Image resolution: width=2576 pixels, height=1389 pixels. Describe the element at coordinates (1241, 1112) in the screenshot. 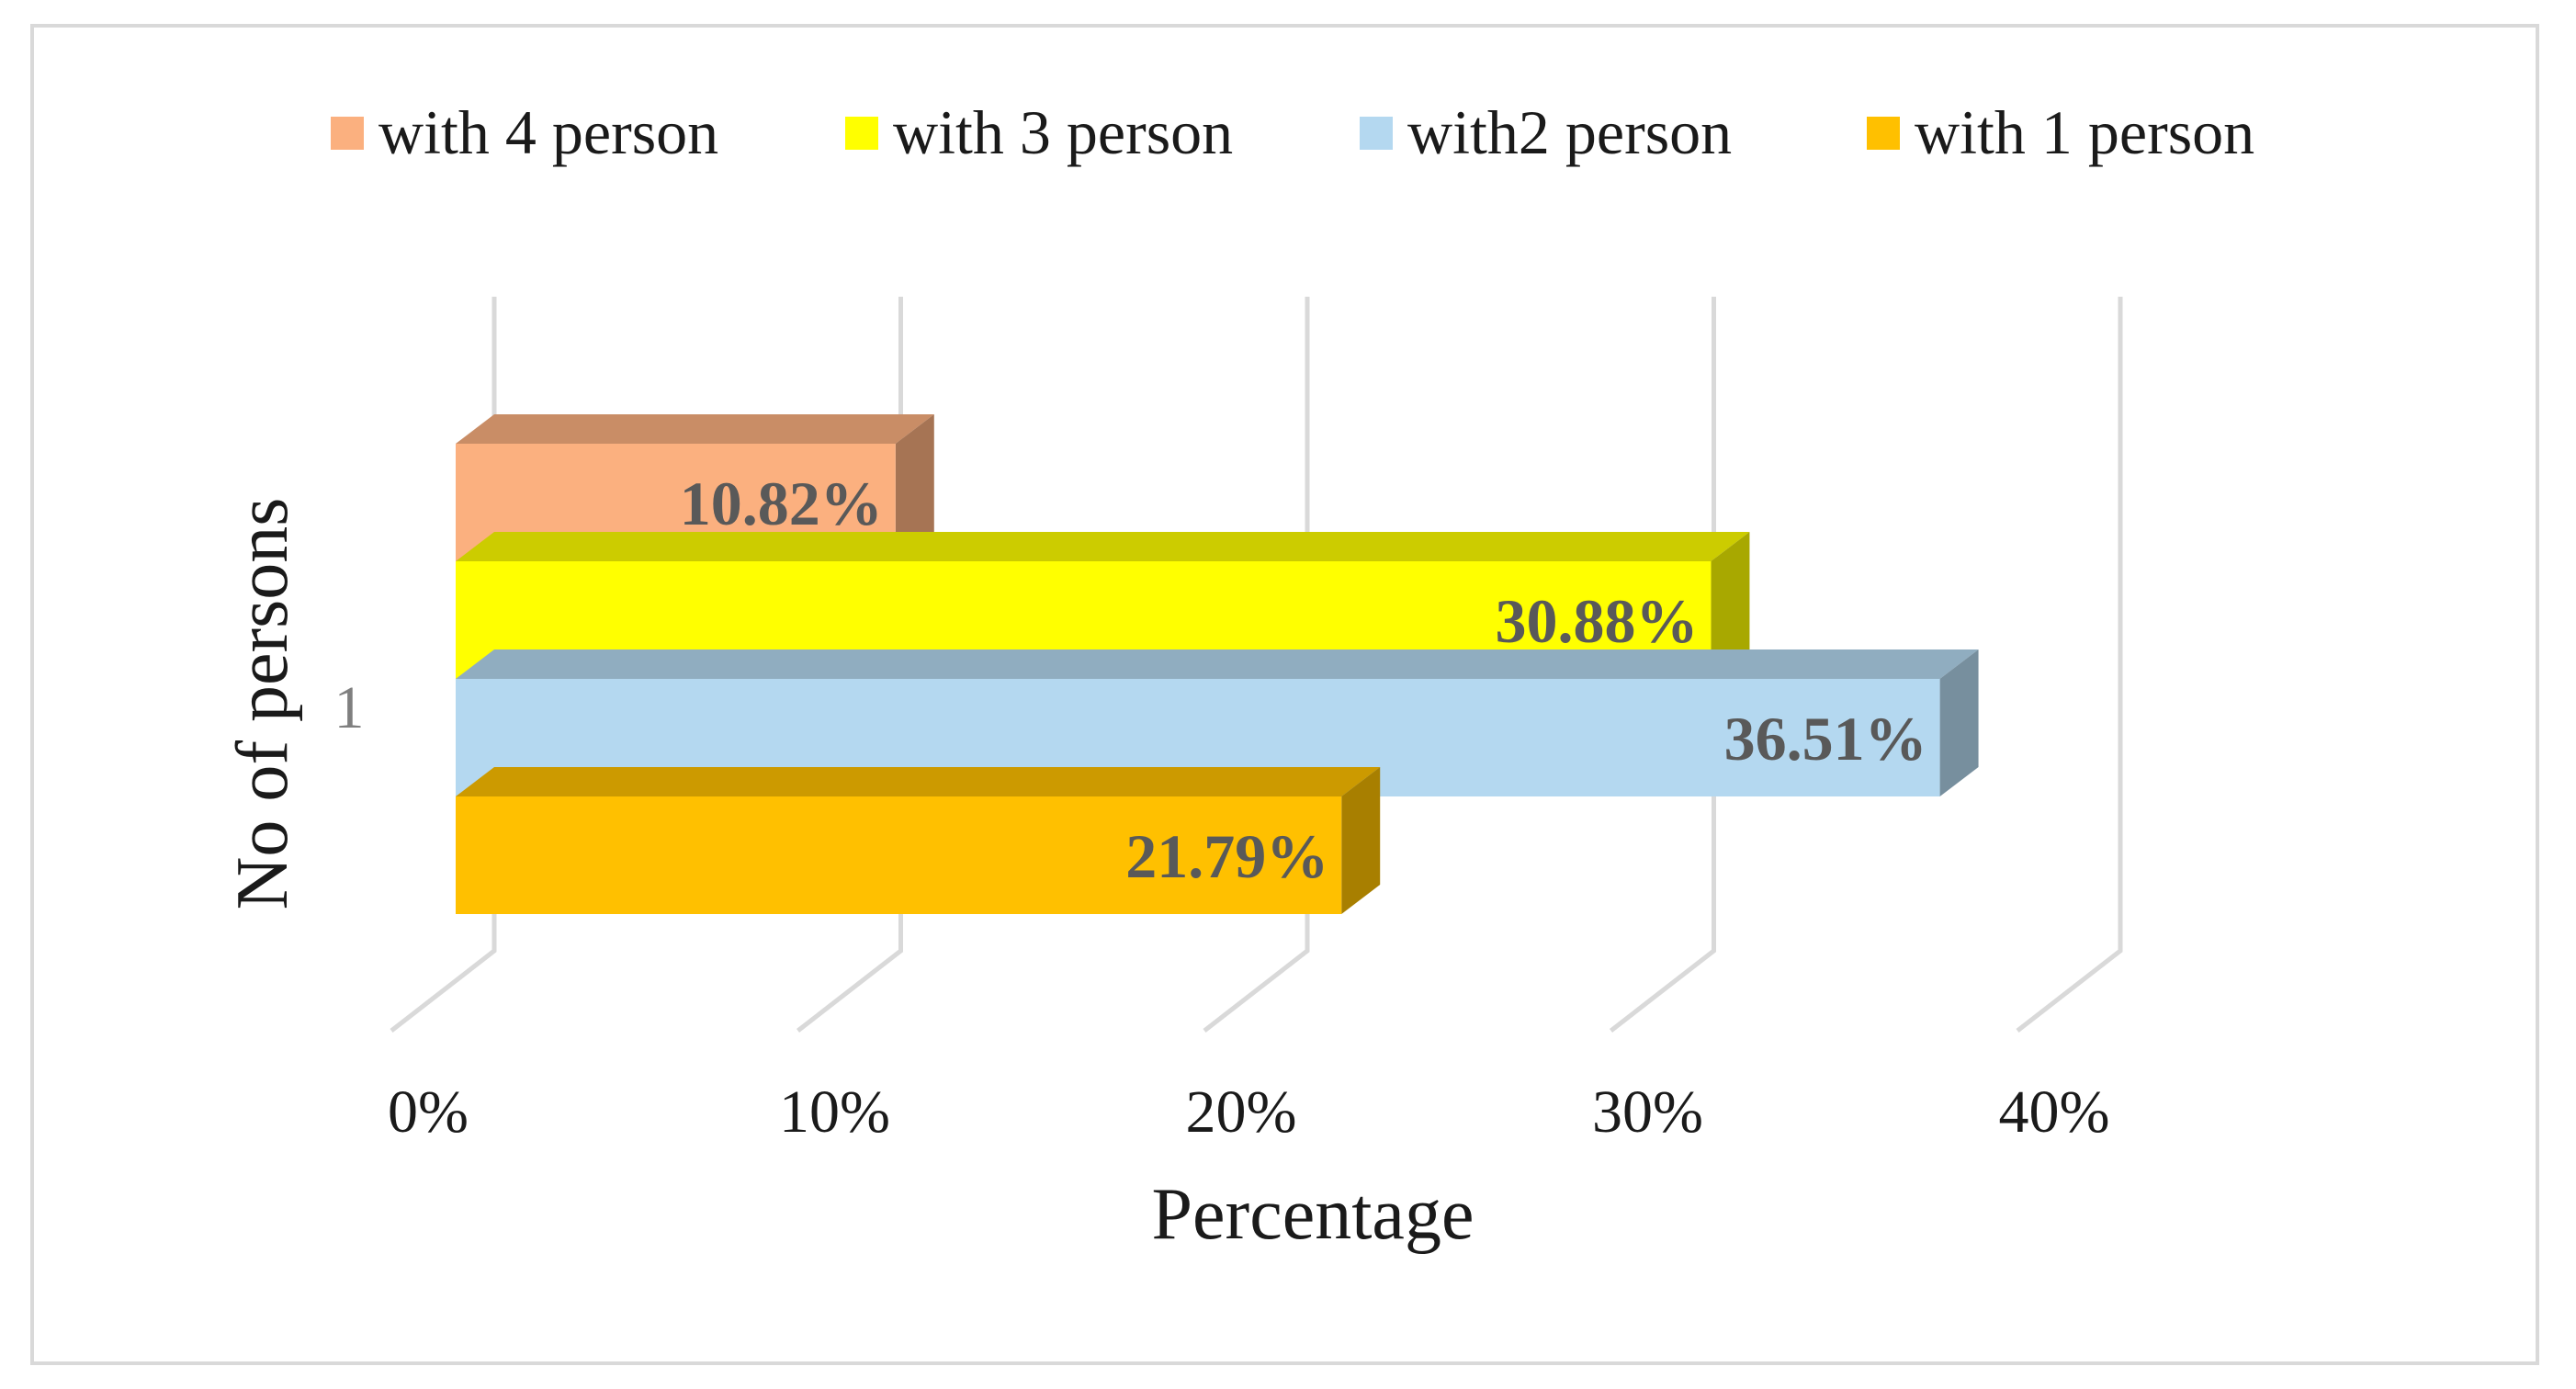

I see `x-tick-label: 20%` at that location.